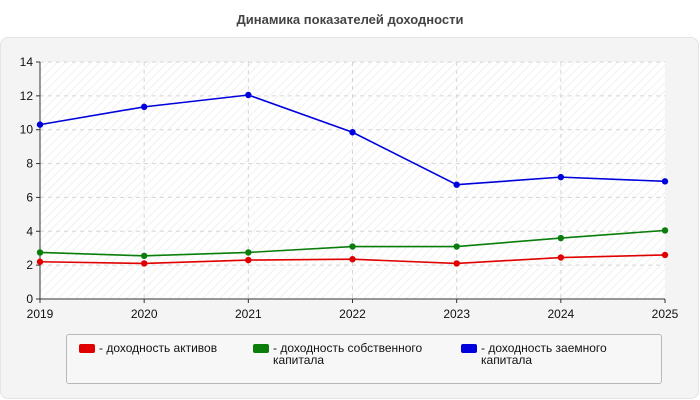 This screenshot has height=400, width=700. I want to click on x-tick-label: 2025, so click(665, 314).